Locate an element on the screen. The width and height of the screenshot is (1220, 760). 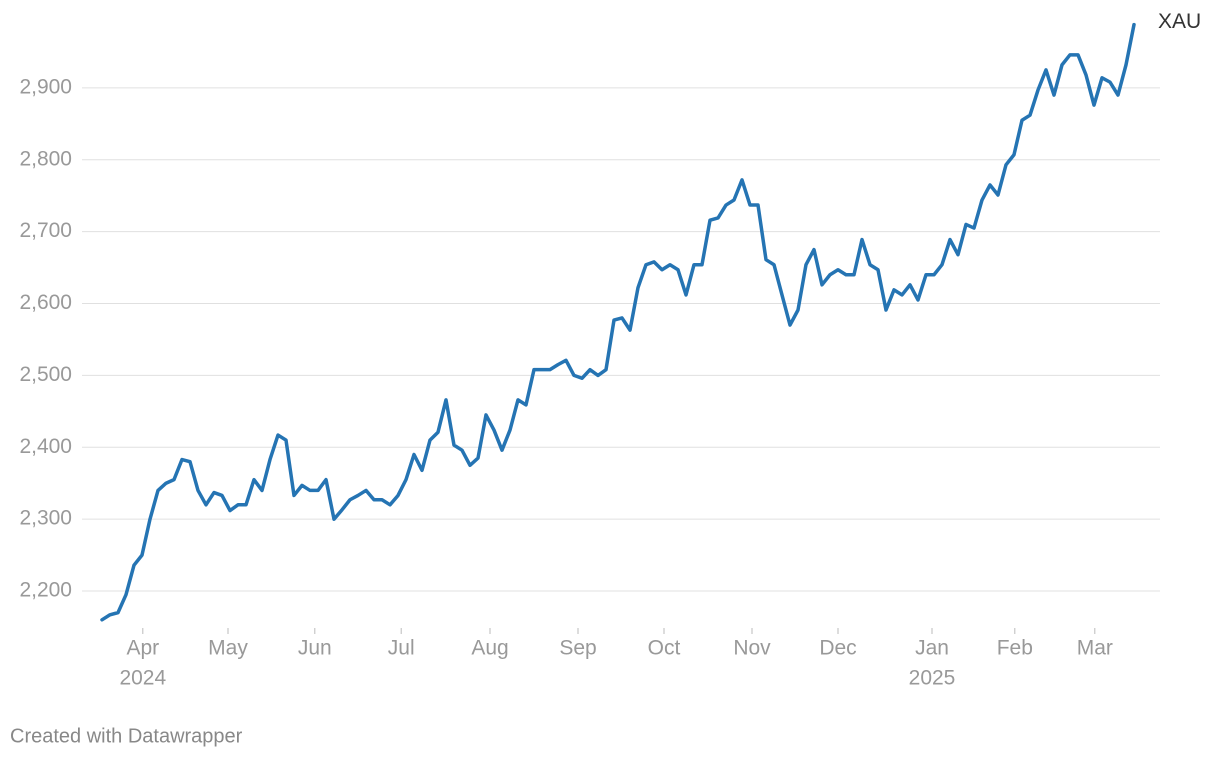
footer: Created with Datawrapper is located at coordinates (126, 736).